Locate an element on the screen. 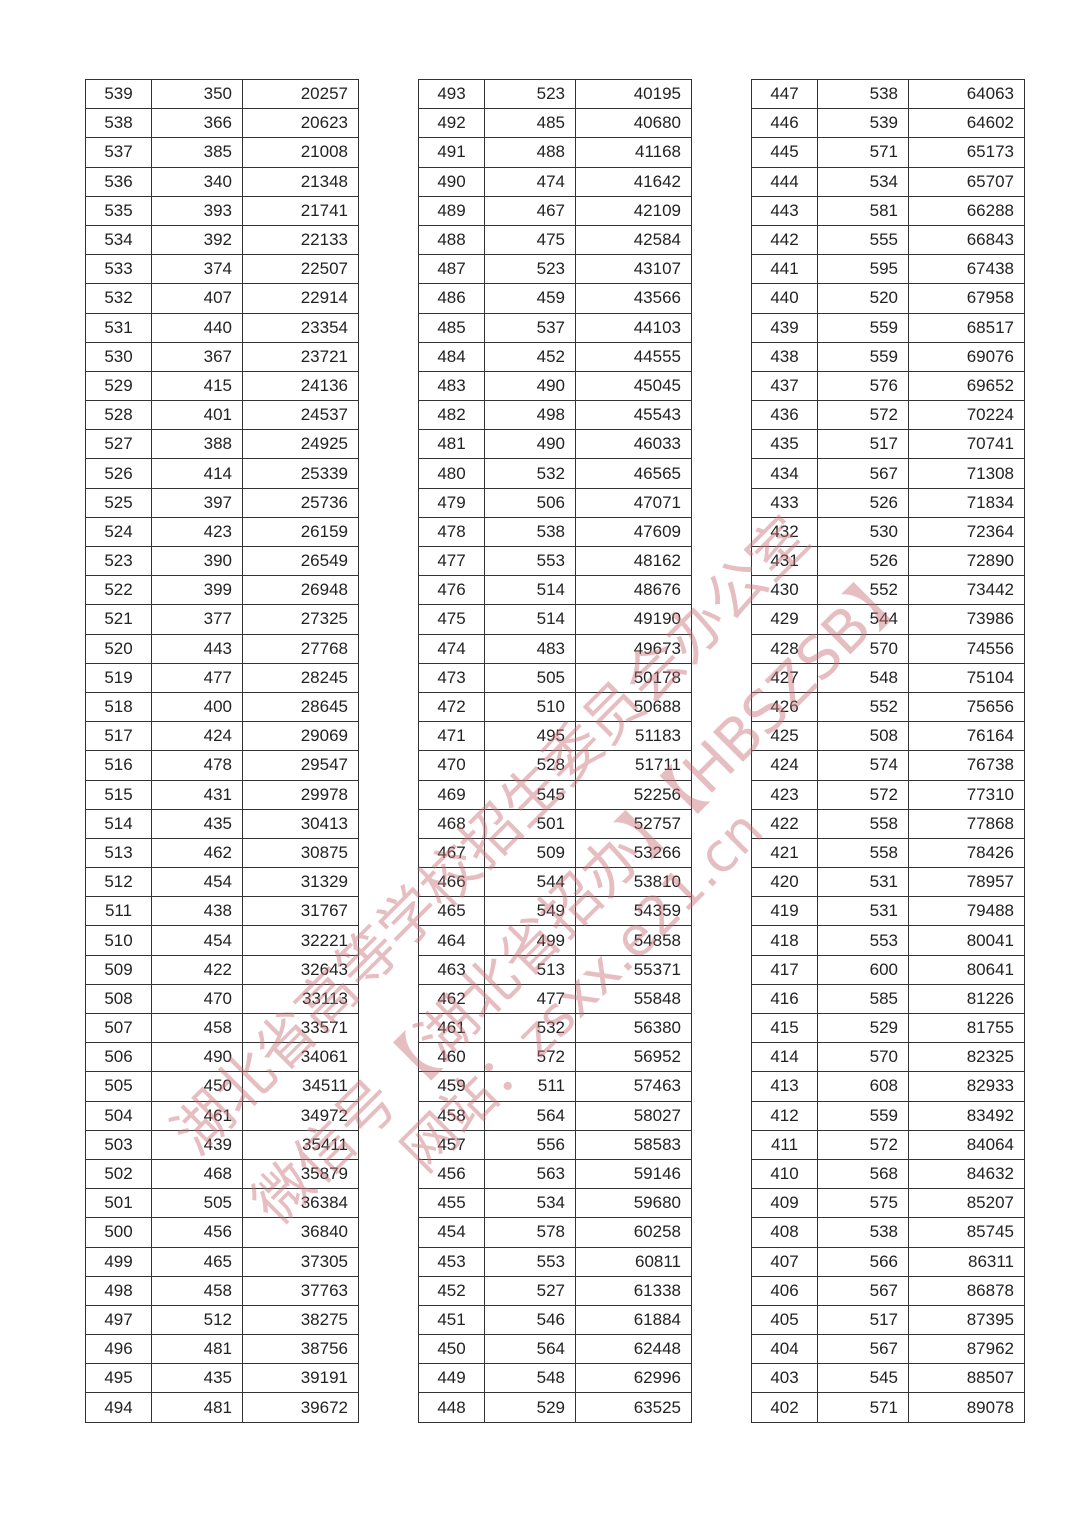  table-cell: 474 is located at coordinates (530, 181).